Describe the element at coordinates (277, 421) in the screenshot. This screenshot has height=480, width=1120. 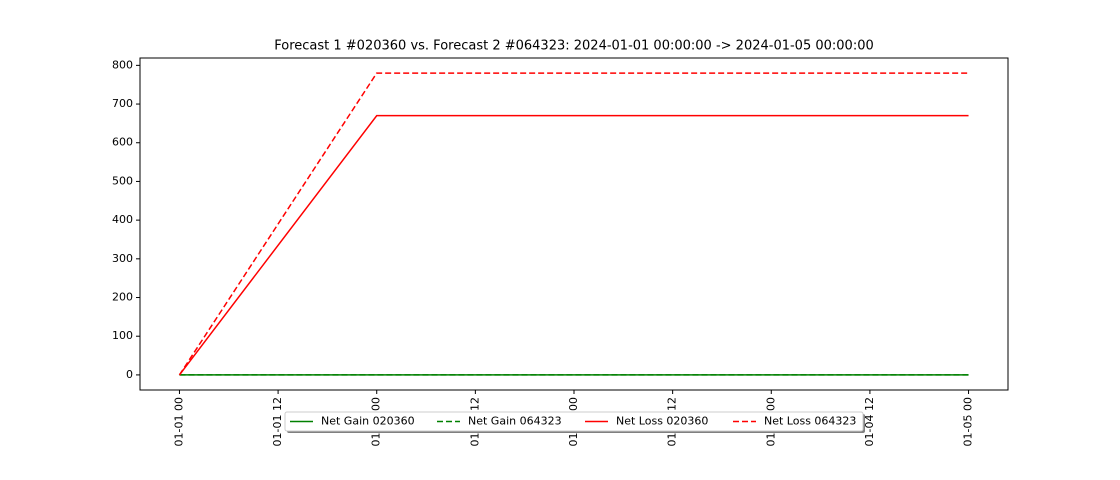
I see `x-tick-label: 01-01 12` at that location.